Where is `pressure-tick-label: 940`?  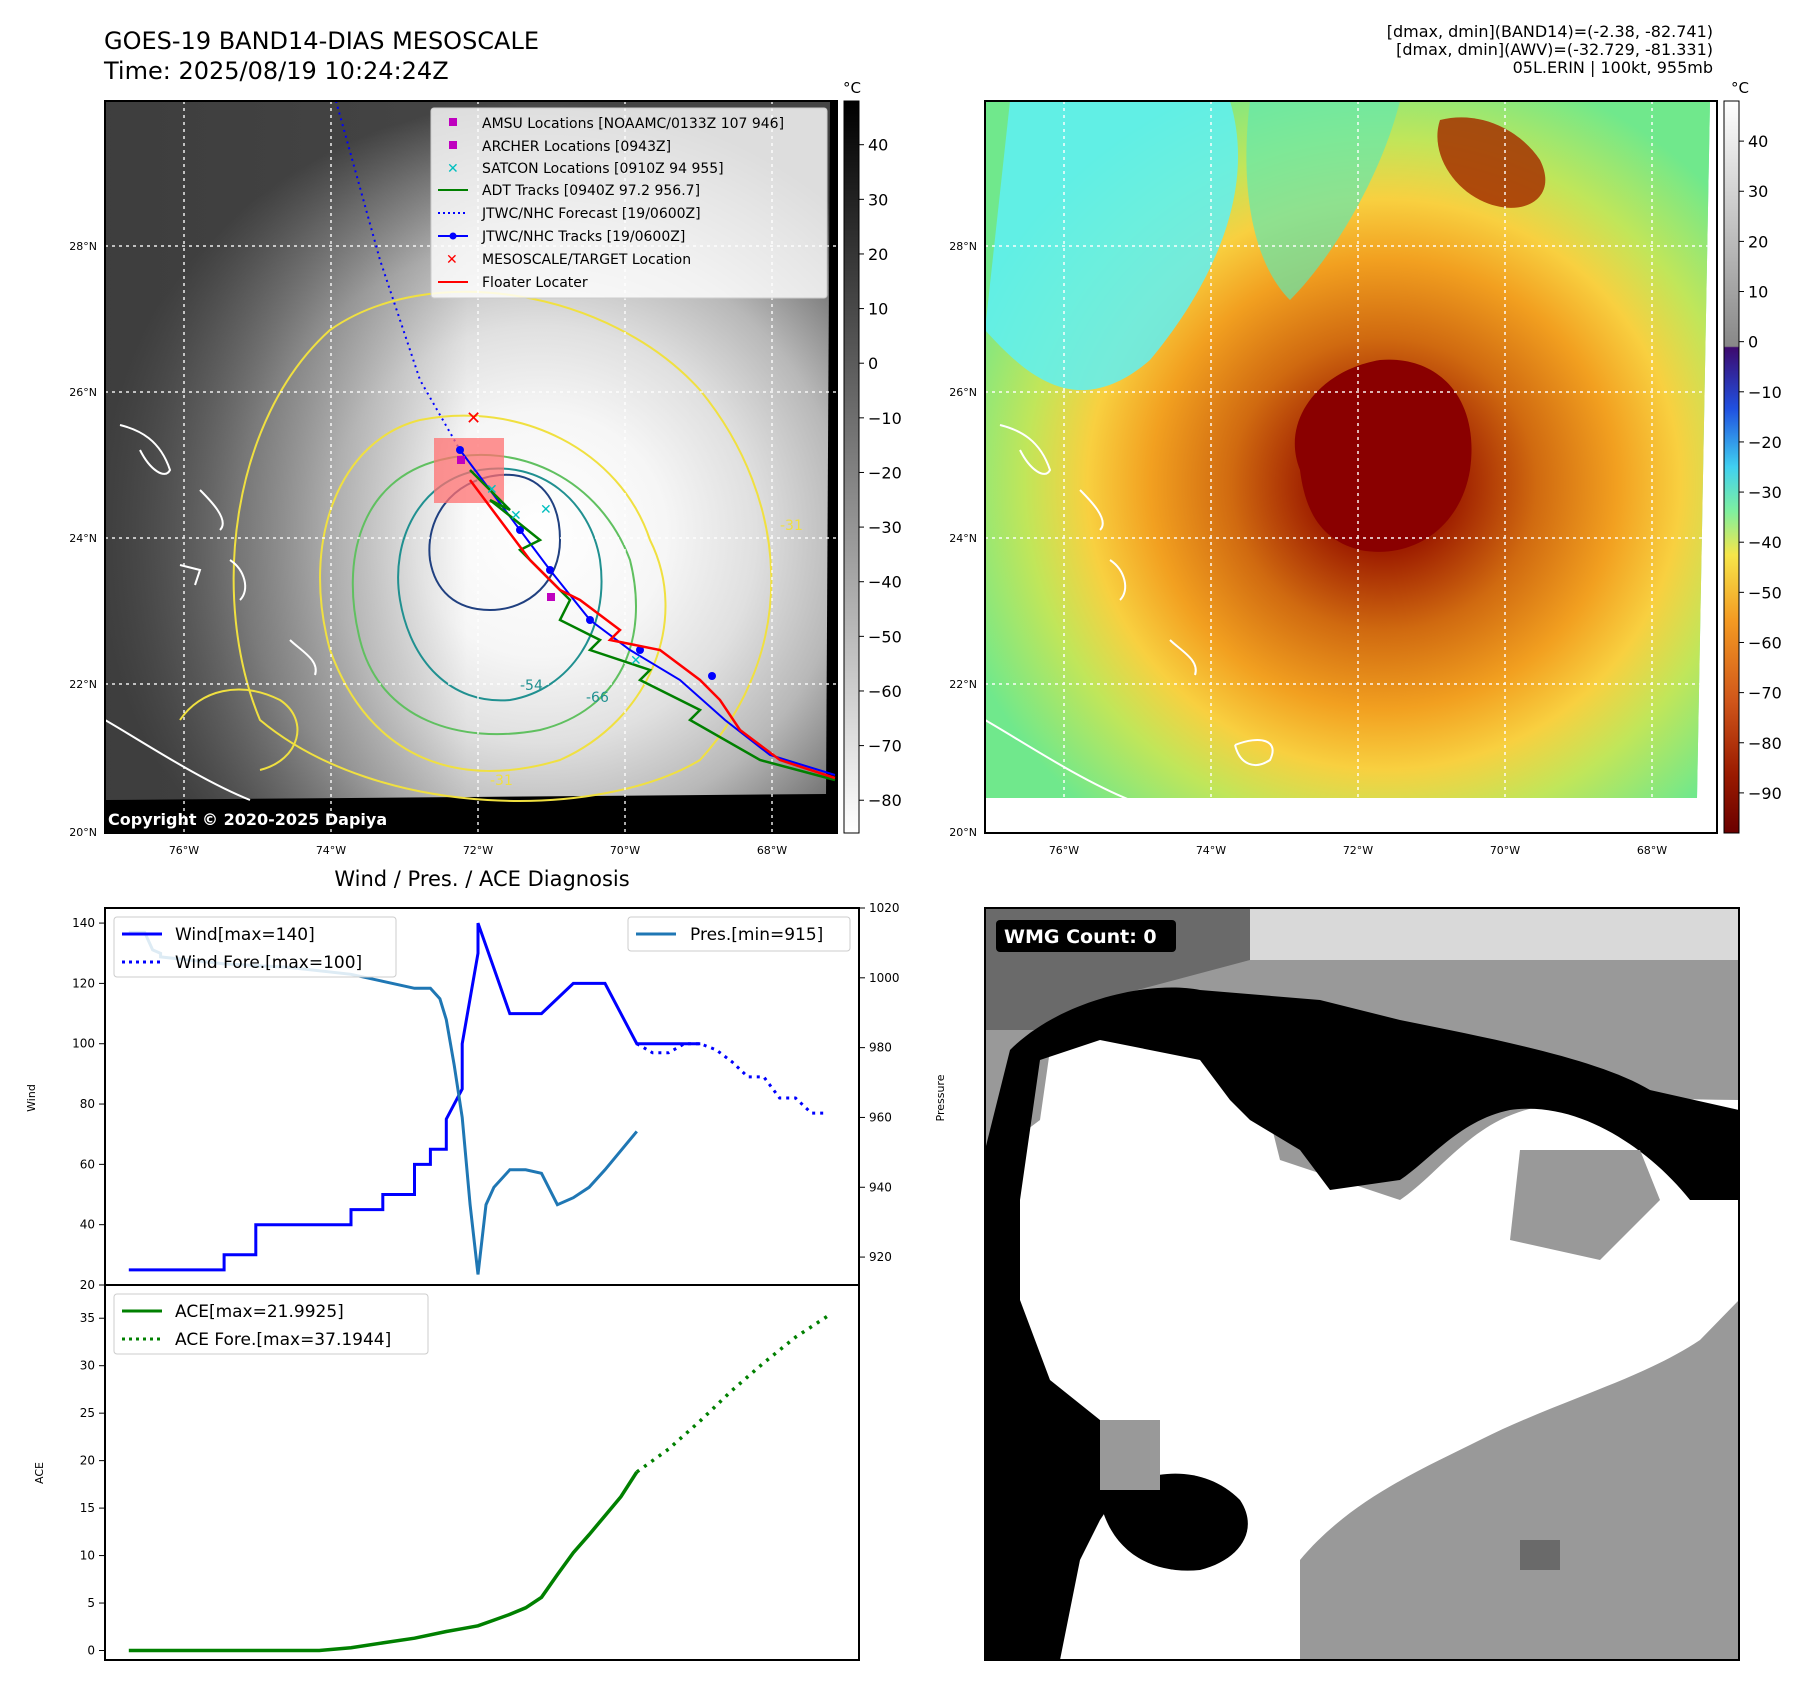
pressure-tick-label: 940 is located at coordinates (880, 1187).